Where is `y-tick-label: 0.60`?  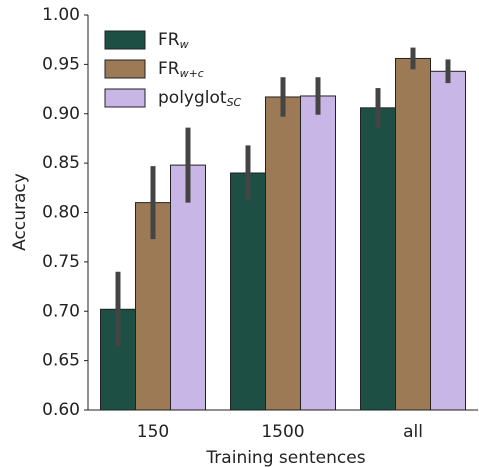
y-tick-label: 0.60 is located at coordinates (61, 410).